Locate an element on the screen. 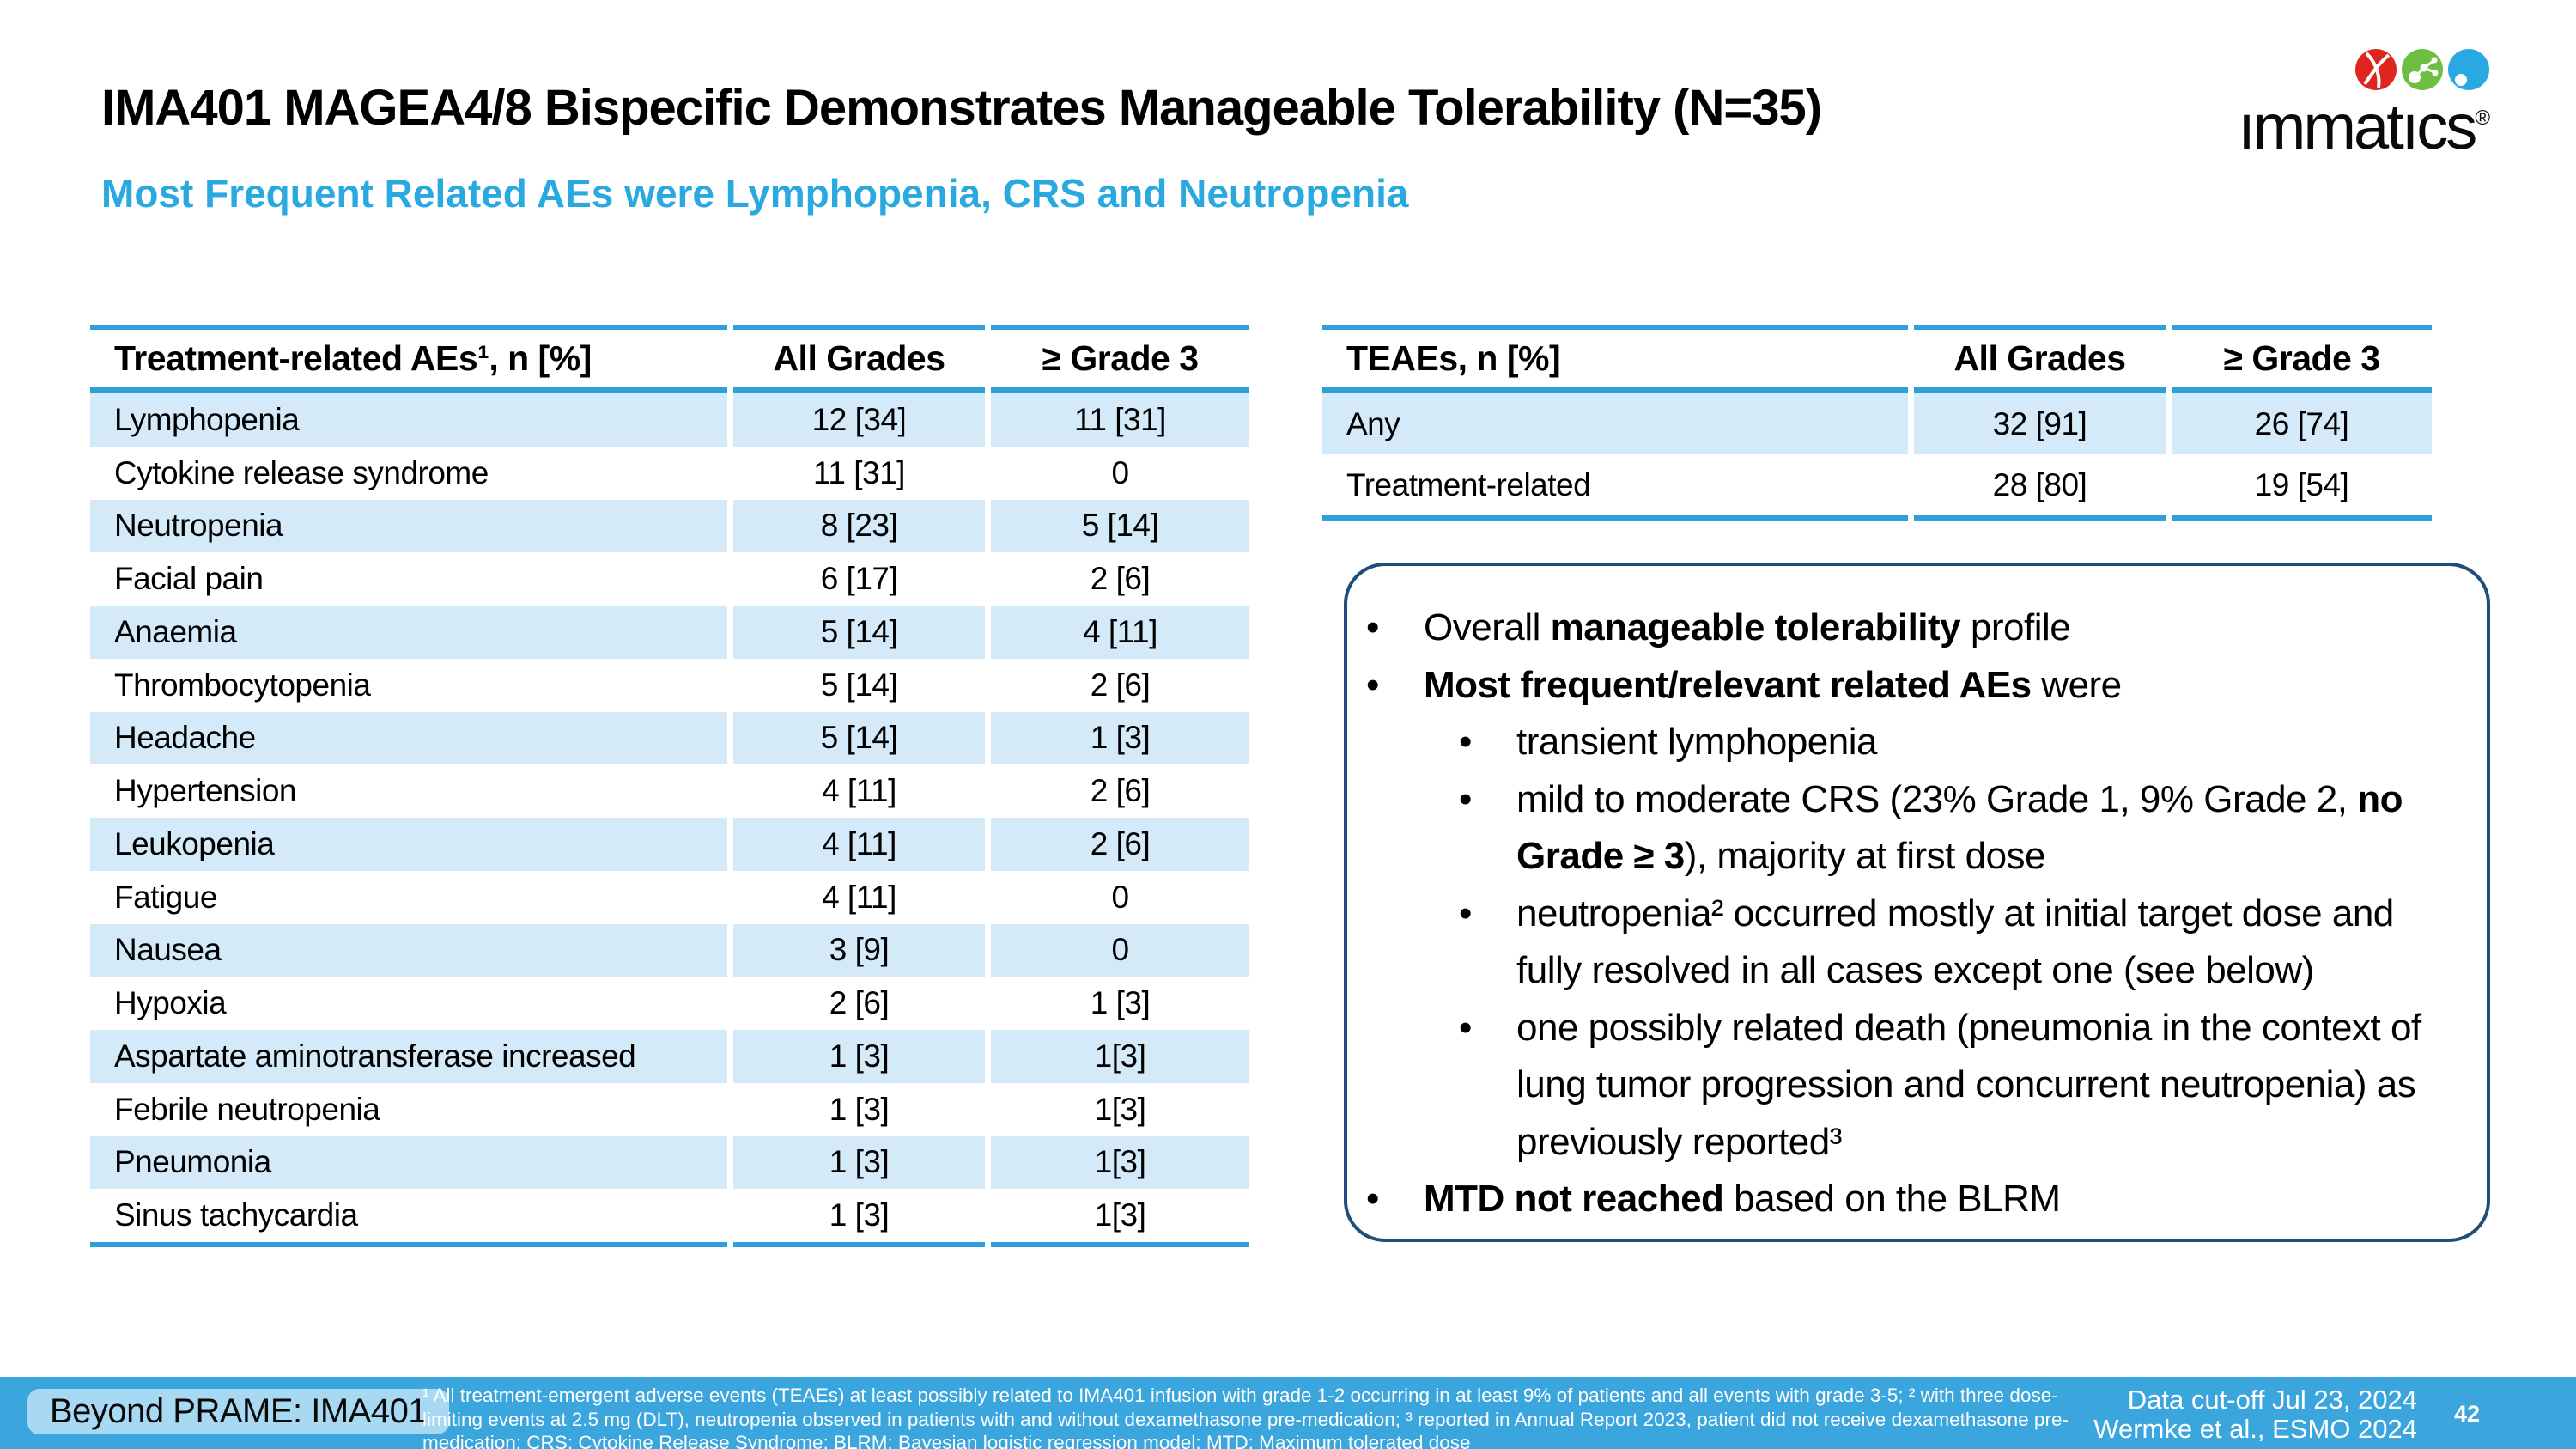 The image size is (2576, 1449). summary-bullet: transient lymphopenia is located at coordinates (1899, 742).